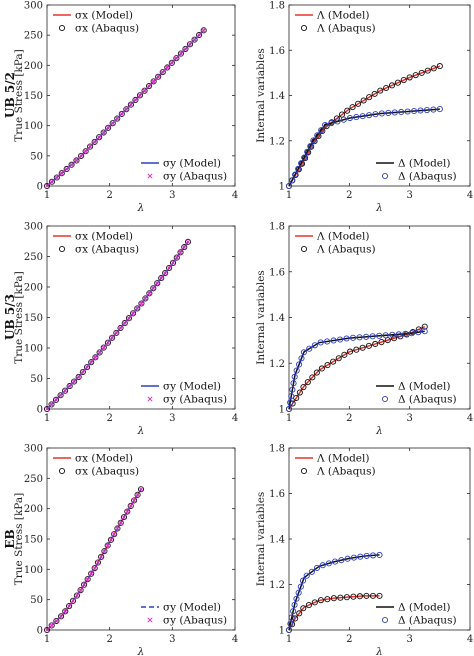  I want to click on y-tick-label: 200, so click(33, 288).